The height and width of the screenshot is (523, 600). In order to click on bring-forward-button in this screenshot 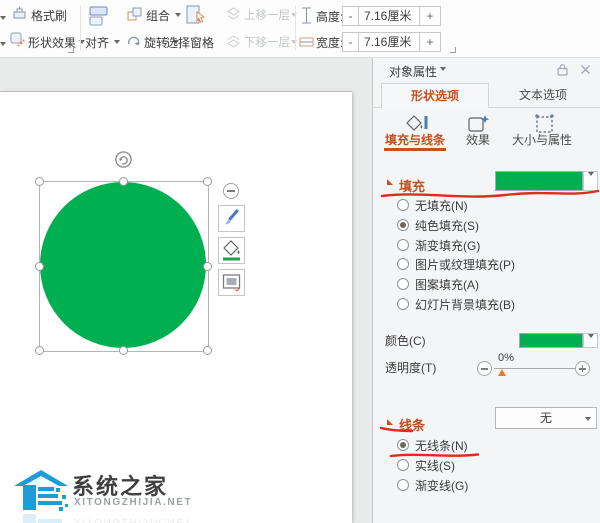, I will do `click(233, 14)`.